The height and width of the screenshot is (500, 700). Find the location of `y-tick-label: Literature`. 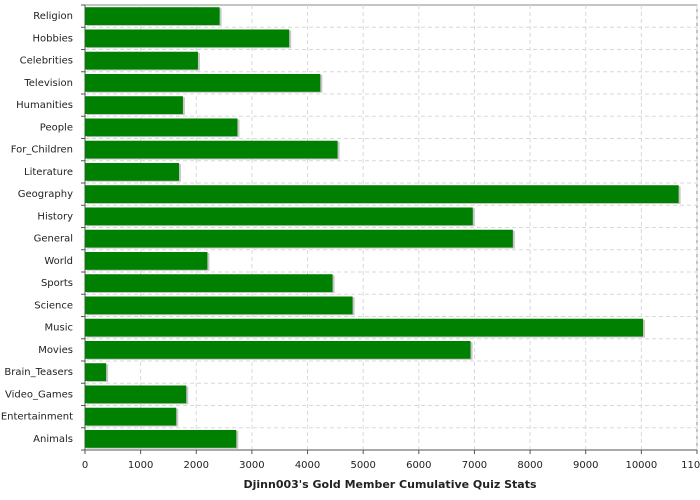

y-tick-label: Literature is located at coordinates (48, 172).